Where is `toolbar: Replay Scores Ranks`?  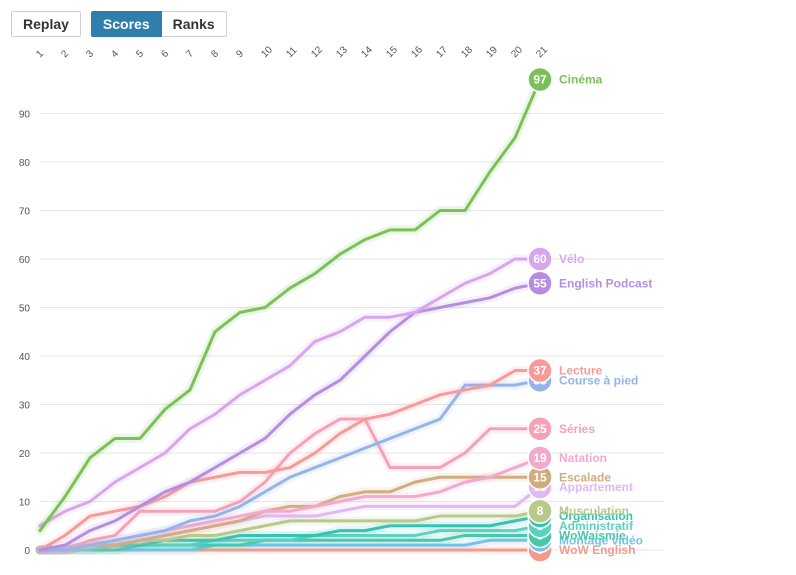 toolbar: Replay Scores Ranks is located at coordinates (119, 24).